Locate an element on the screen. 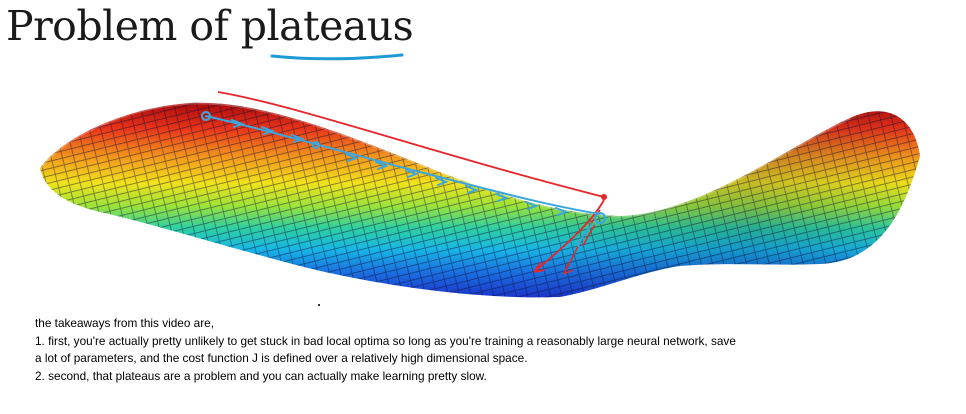 This screenshot has width=966, height=414. notes-line: the takeaways from this video are, is located at coordinates (125, 323).